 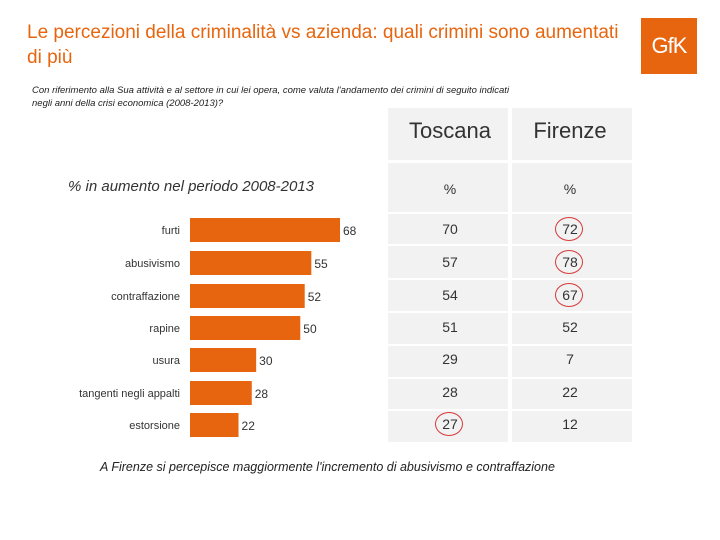 I want to click on table-cell-firenze: 22, so click(x=570, y=392).